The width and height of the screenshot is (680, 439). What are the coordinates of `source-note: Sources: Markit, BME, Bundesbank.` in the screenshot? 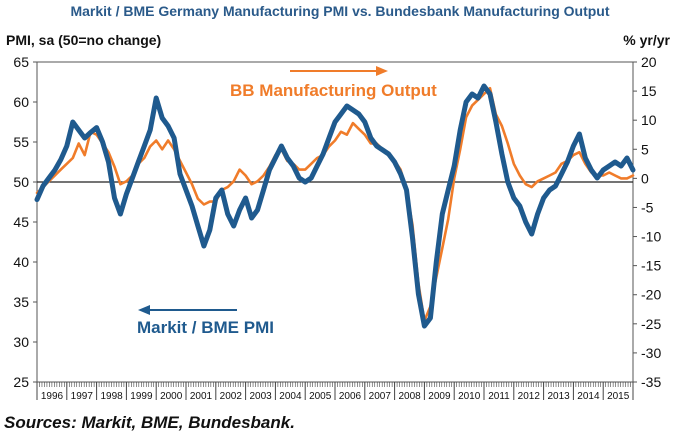 It's located at (149, 422).